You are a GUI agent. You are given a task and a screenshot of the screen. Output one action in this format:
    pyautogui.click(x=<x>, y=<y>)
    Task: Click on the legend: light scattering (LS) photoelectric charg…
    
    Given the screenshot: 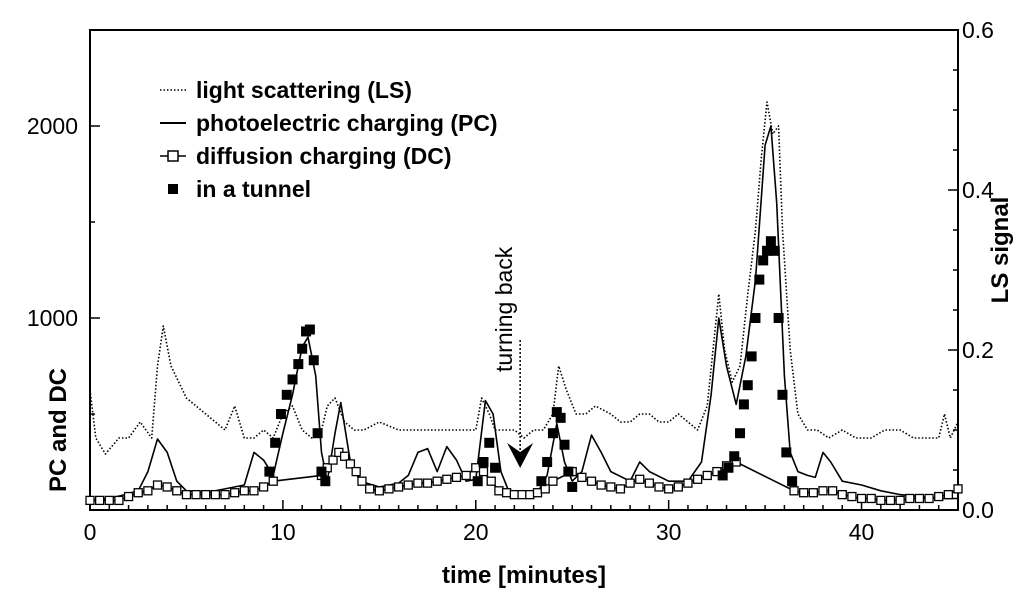 What is the action you would take?
    pyautogui.click(x=329, y=139)
    